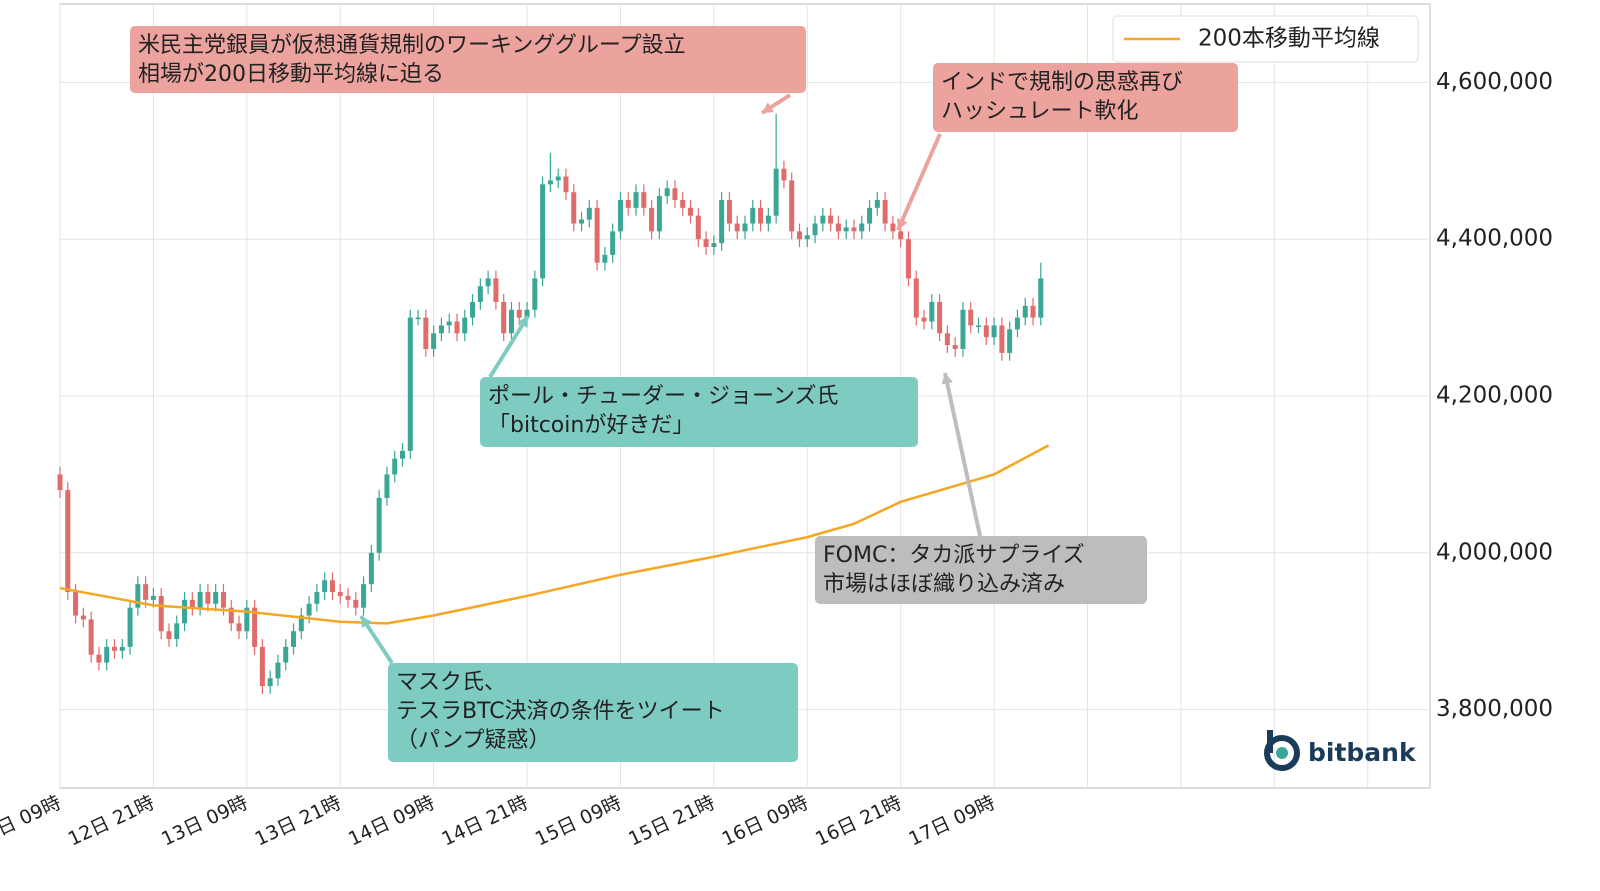 This screenshot has width=1600, height=891. Describe the element at coordinates (1494, 396) in the screenshot. I see `y-tick-label: 4,200,000` at that location.